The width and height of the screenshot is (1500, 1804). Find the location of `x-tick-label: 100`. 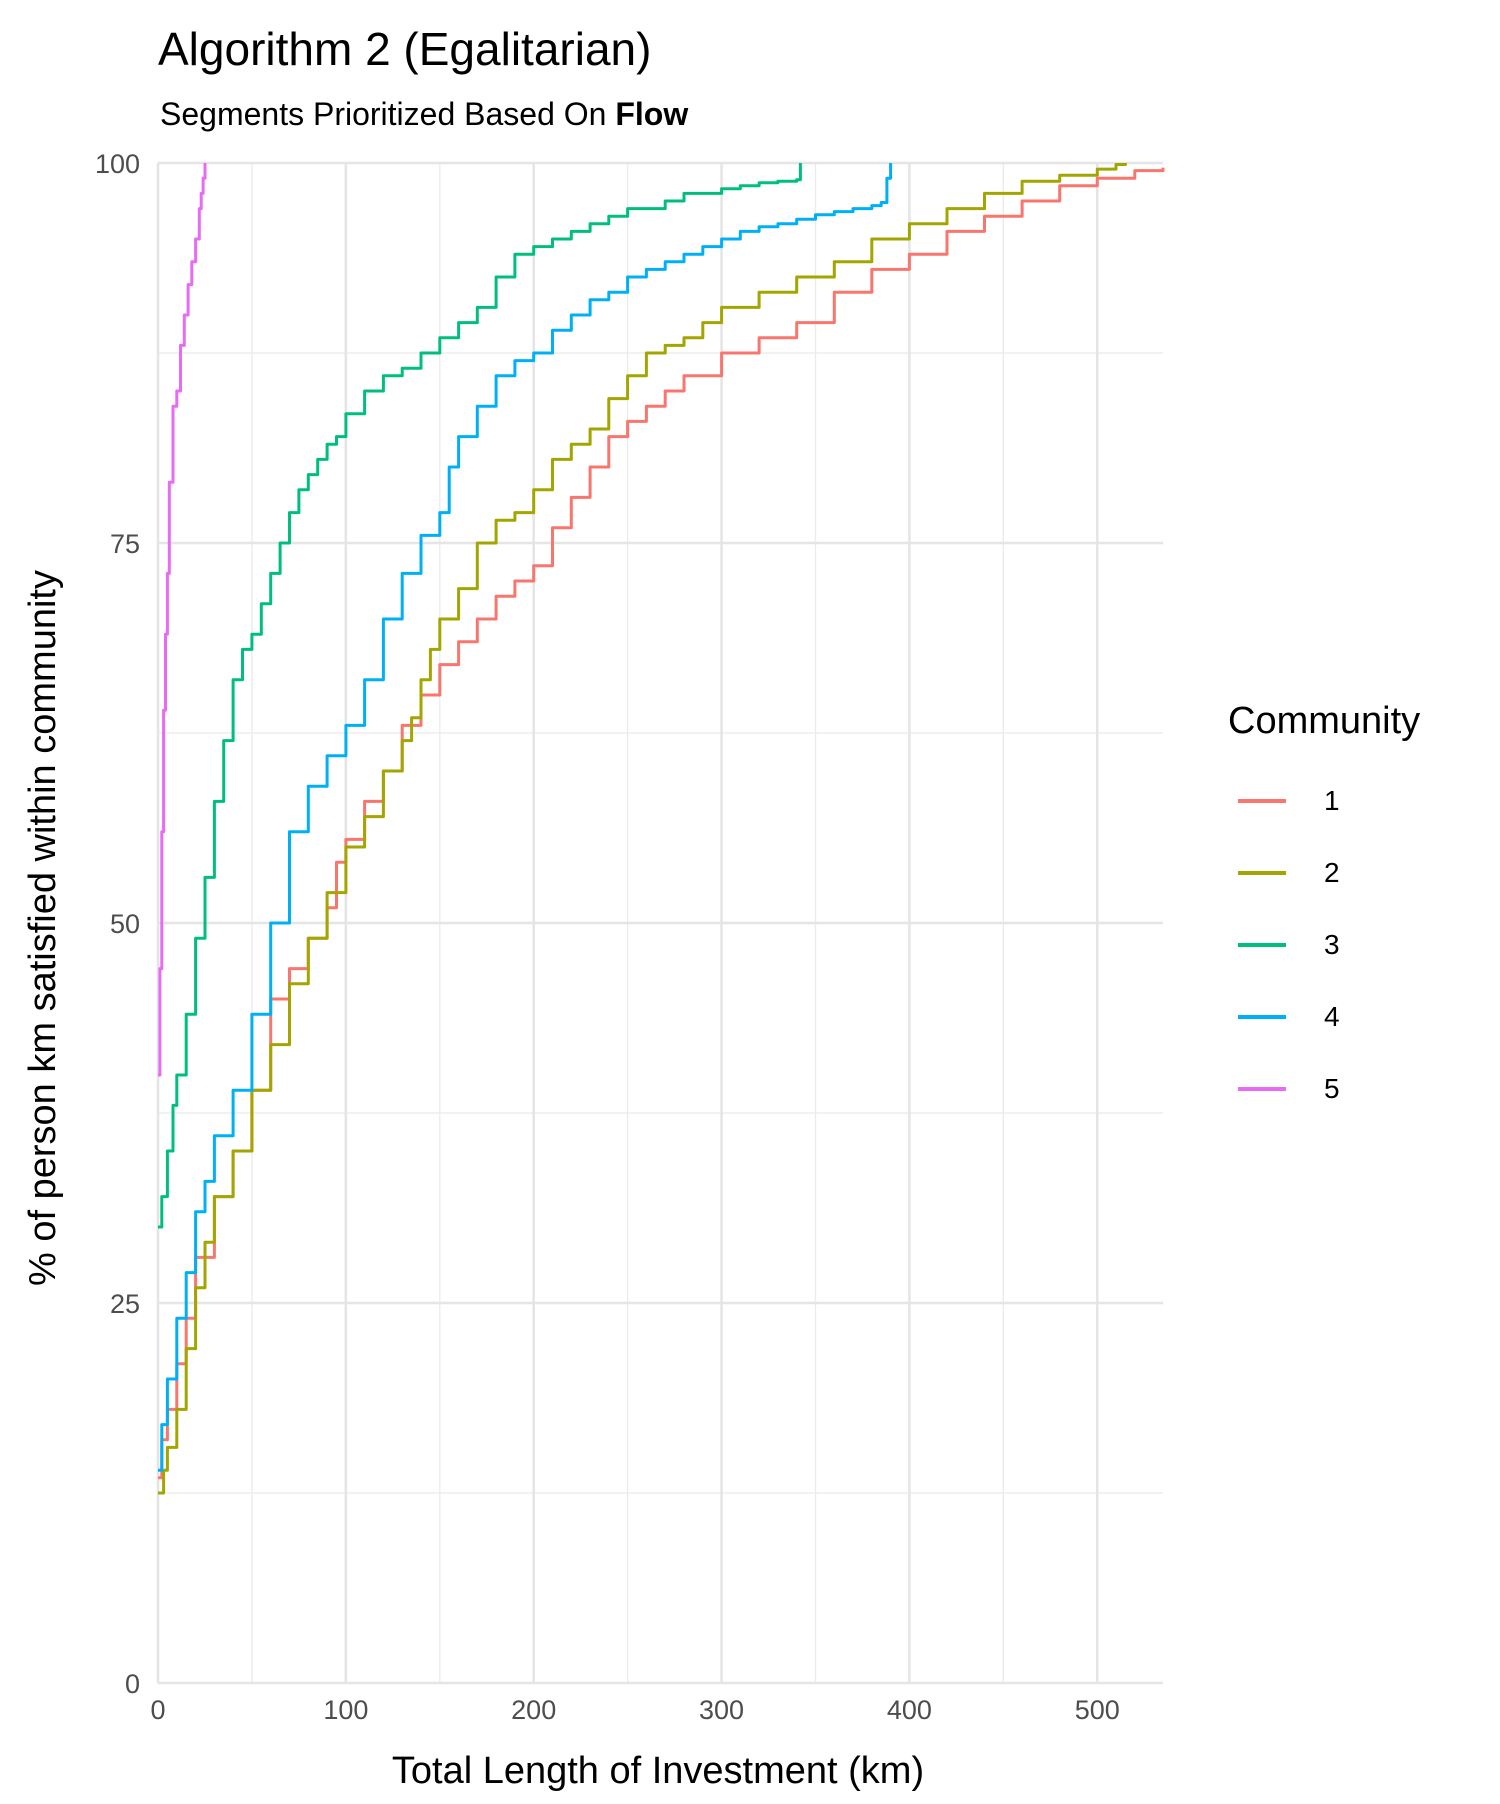

x-tick-label: 100 is located at coordinates (345, 1710).